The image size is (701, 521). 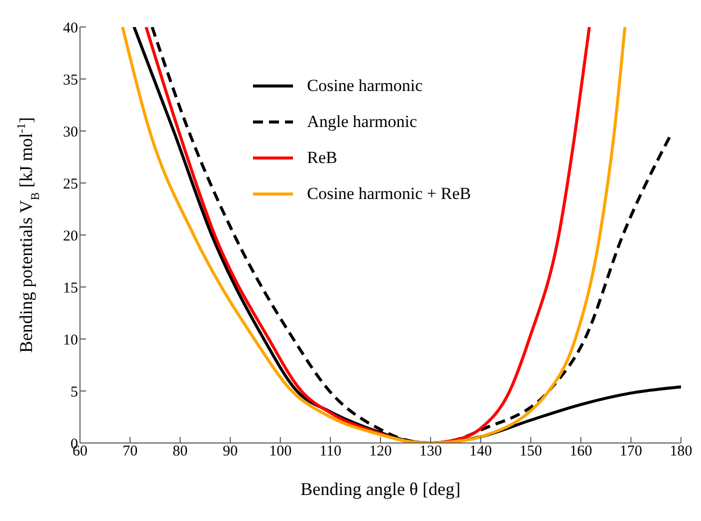 I want to click on y-tick-label: 10, so click(x=70, y=340).